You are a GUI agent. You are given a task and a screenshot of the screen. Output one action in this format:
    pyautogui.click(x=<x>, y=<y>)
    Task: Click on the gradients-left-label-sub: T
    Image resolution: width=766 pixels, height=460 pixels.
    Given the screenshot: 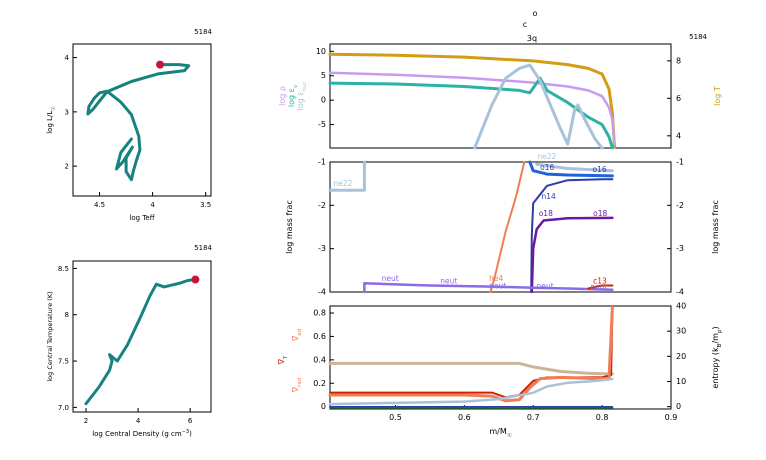 What is the action you would take?
    pyautogui.click(x=286, y=357)
    